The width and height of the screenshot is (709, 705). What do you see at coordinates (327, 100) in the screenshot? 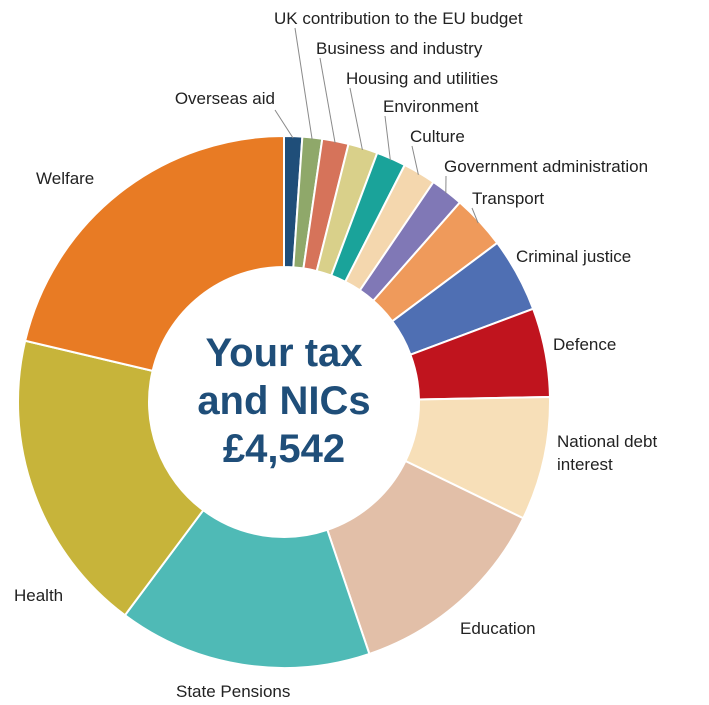
I see `leader-line-business-and-industry` at bounding box center [327, 100].